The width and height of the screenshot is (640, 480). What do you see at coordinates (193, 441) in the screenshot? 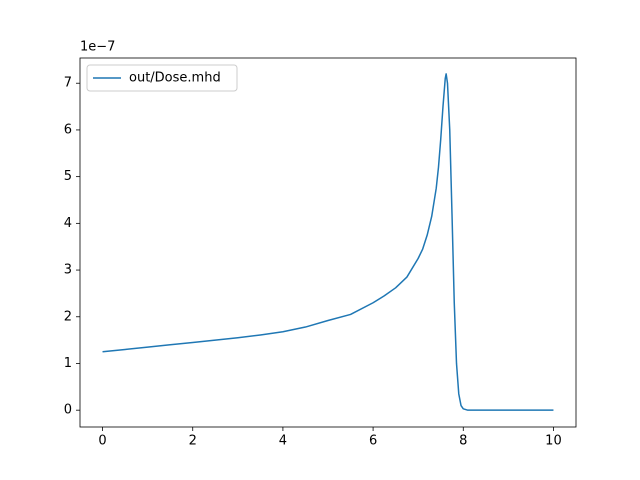
I see `x-tick-label: 2` at bounding box center [193, 441].